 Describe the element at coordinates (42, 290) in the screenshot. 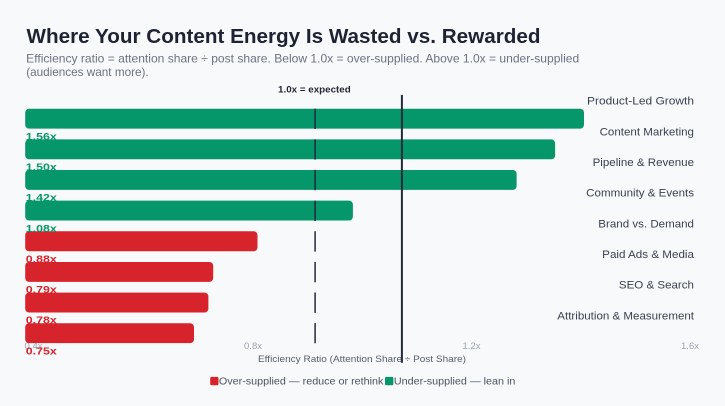

I see `svg-text: 0.79x` at that location.